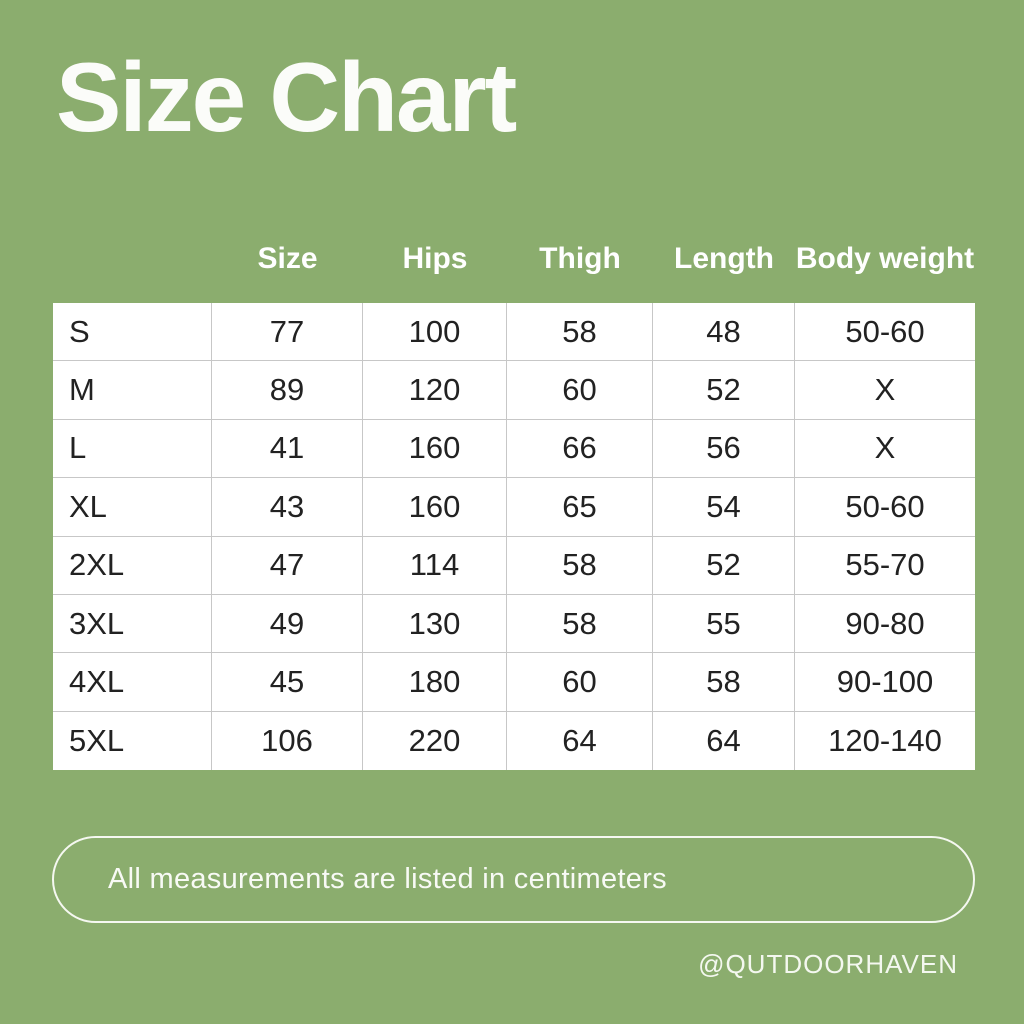 This screenshot has width=1024, height=1024. I want to click on header-cell-length: Length, so click(724, 258).